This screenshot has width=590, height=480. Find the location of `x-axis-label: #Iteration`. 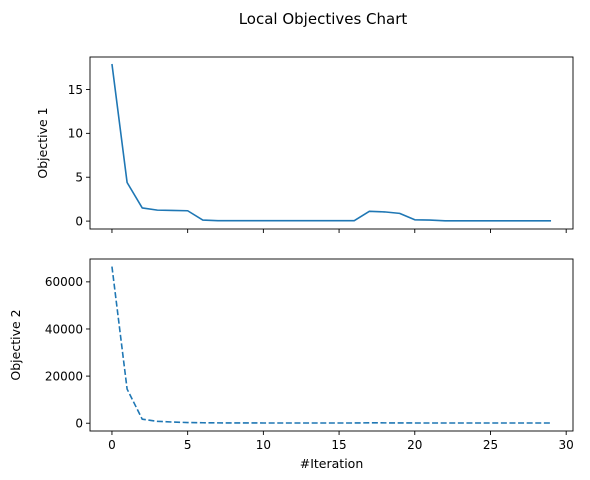

x-axis-label: #Iteration is located at coordinates (332, 463).